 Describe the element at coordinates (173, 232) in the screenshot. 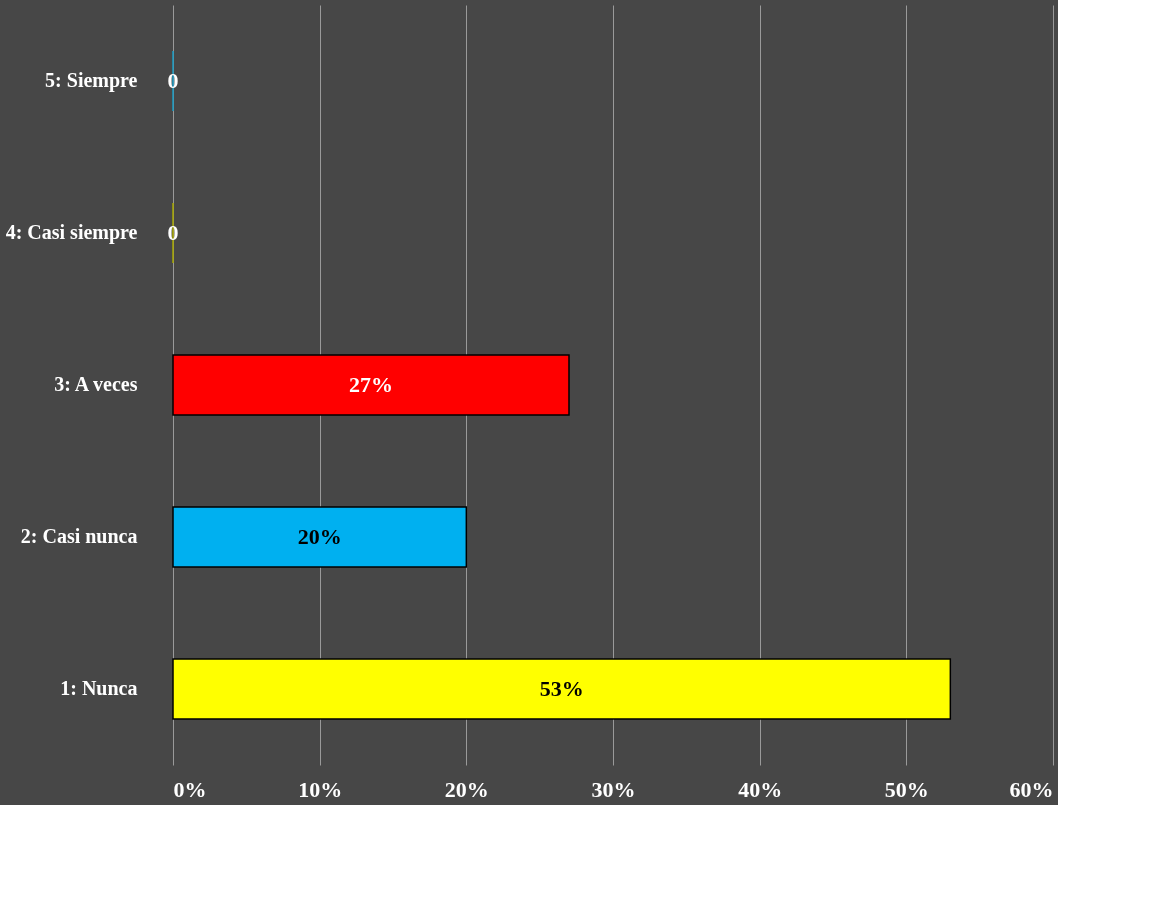

I see `data-label: 0` at that location.